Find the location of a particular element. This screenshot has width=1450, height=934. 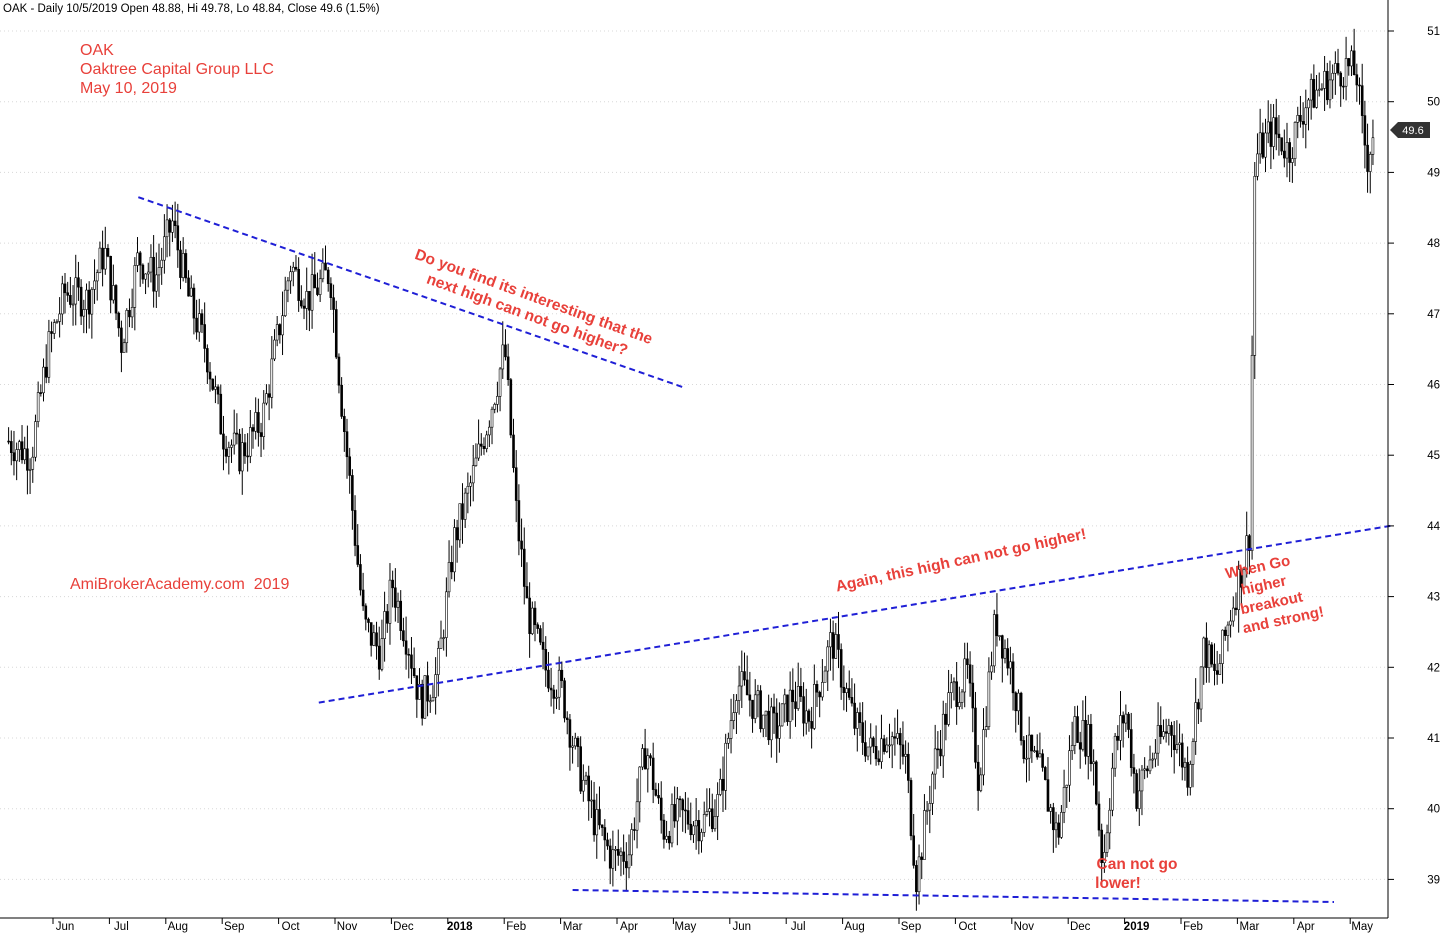

last-price-box is located at coordinates (1410, 129).